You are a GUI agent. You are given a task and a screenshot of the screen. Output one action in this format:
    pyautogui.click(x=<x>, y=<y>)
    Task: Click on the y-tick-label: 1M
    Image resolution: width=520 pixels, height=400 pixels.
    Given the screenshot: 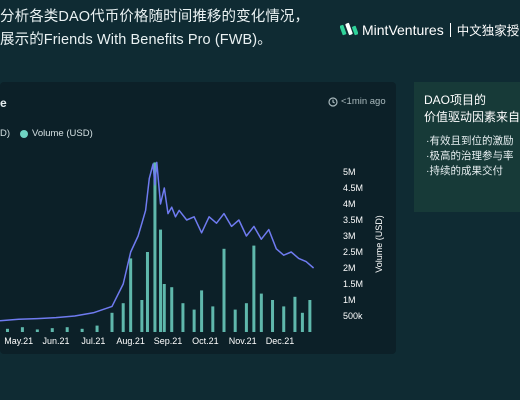 What is the action you would take?
    pyautogui.click(x=349, y=300)
    